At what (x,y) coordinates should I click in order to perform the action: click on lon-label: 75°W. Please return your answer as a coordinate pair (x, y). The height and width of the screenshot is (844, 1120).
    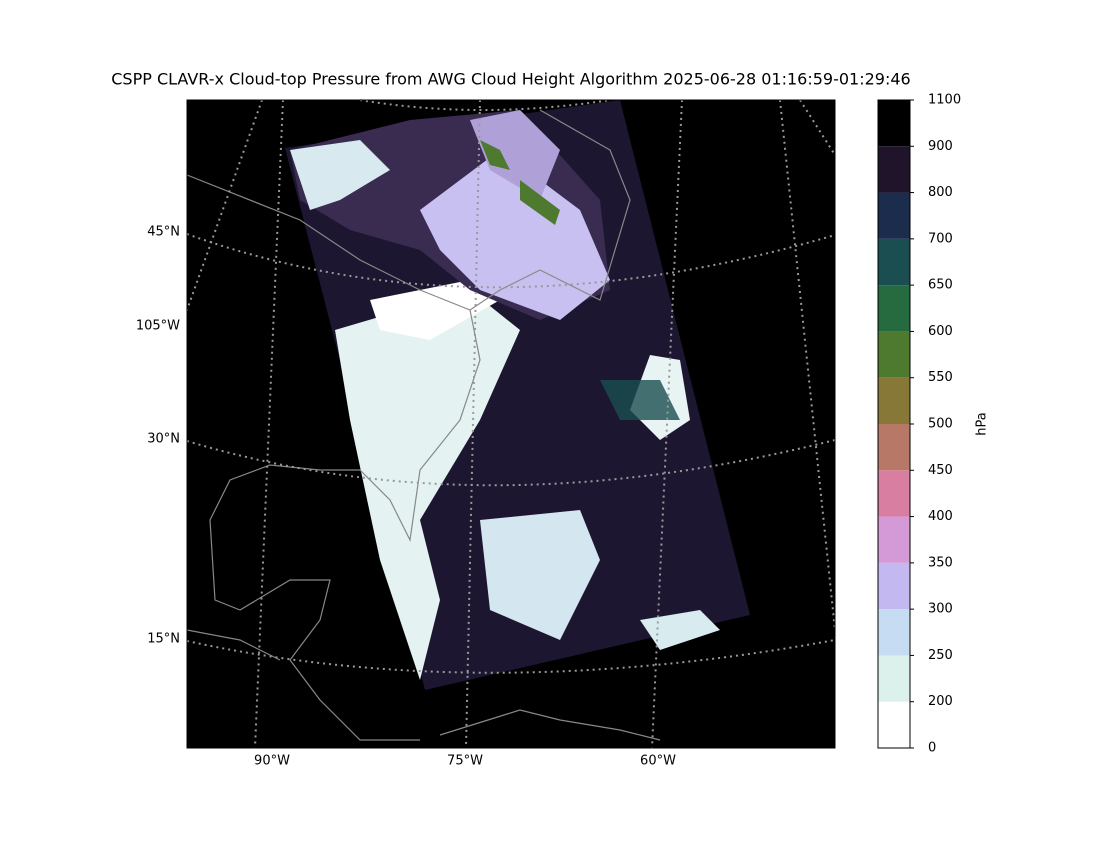
    Looking at the image, I should click on (465, 761).